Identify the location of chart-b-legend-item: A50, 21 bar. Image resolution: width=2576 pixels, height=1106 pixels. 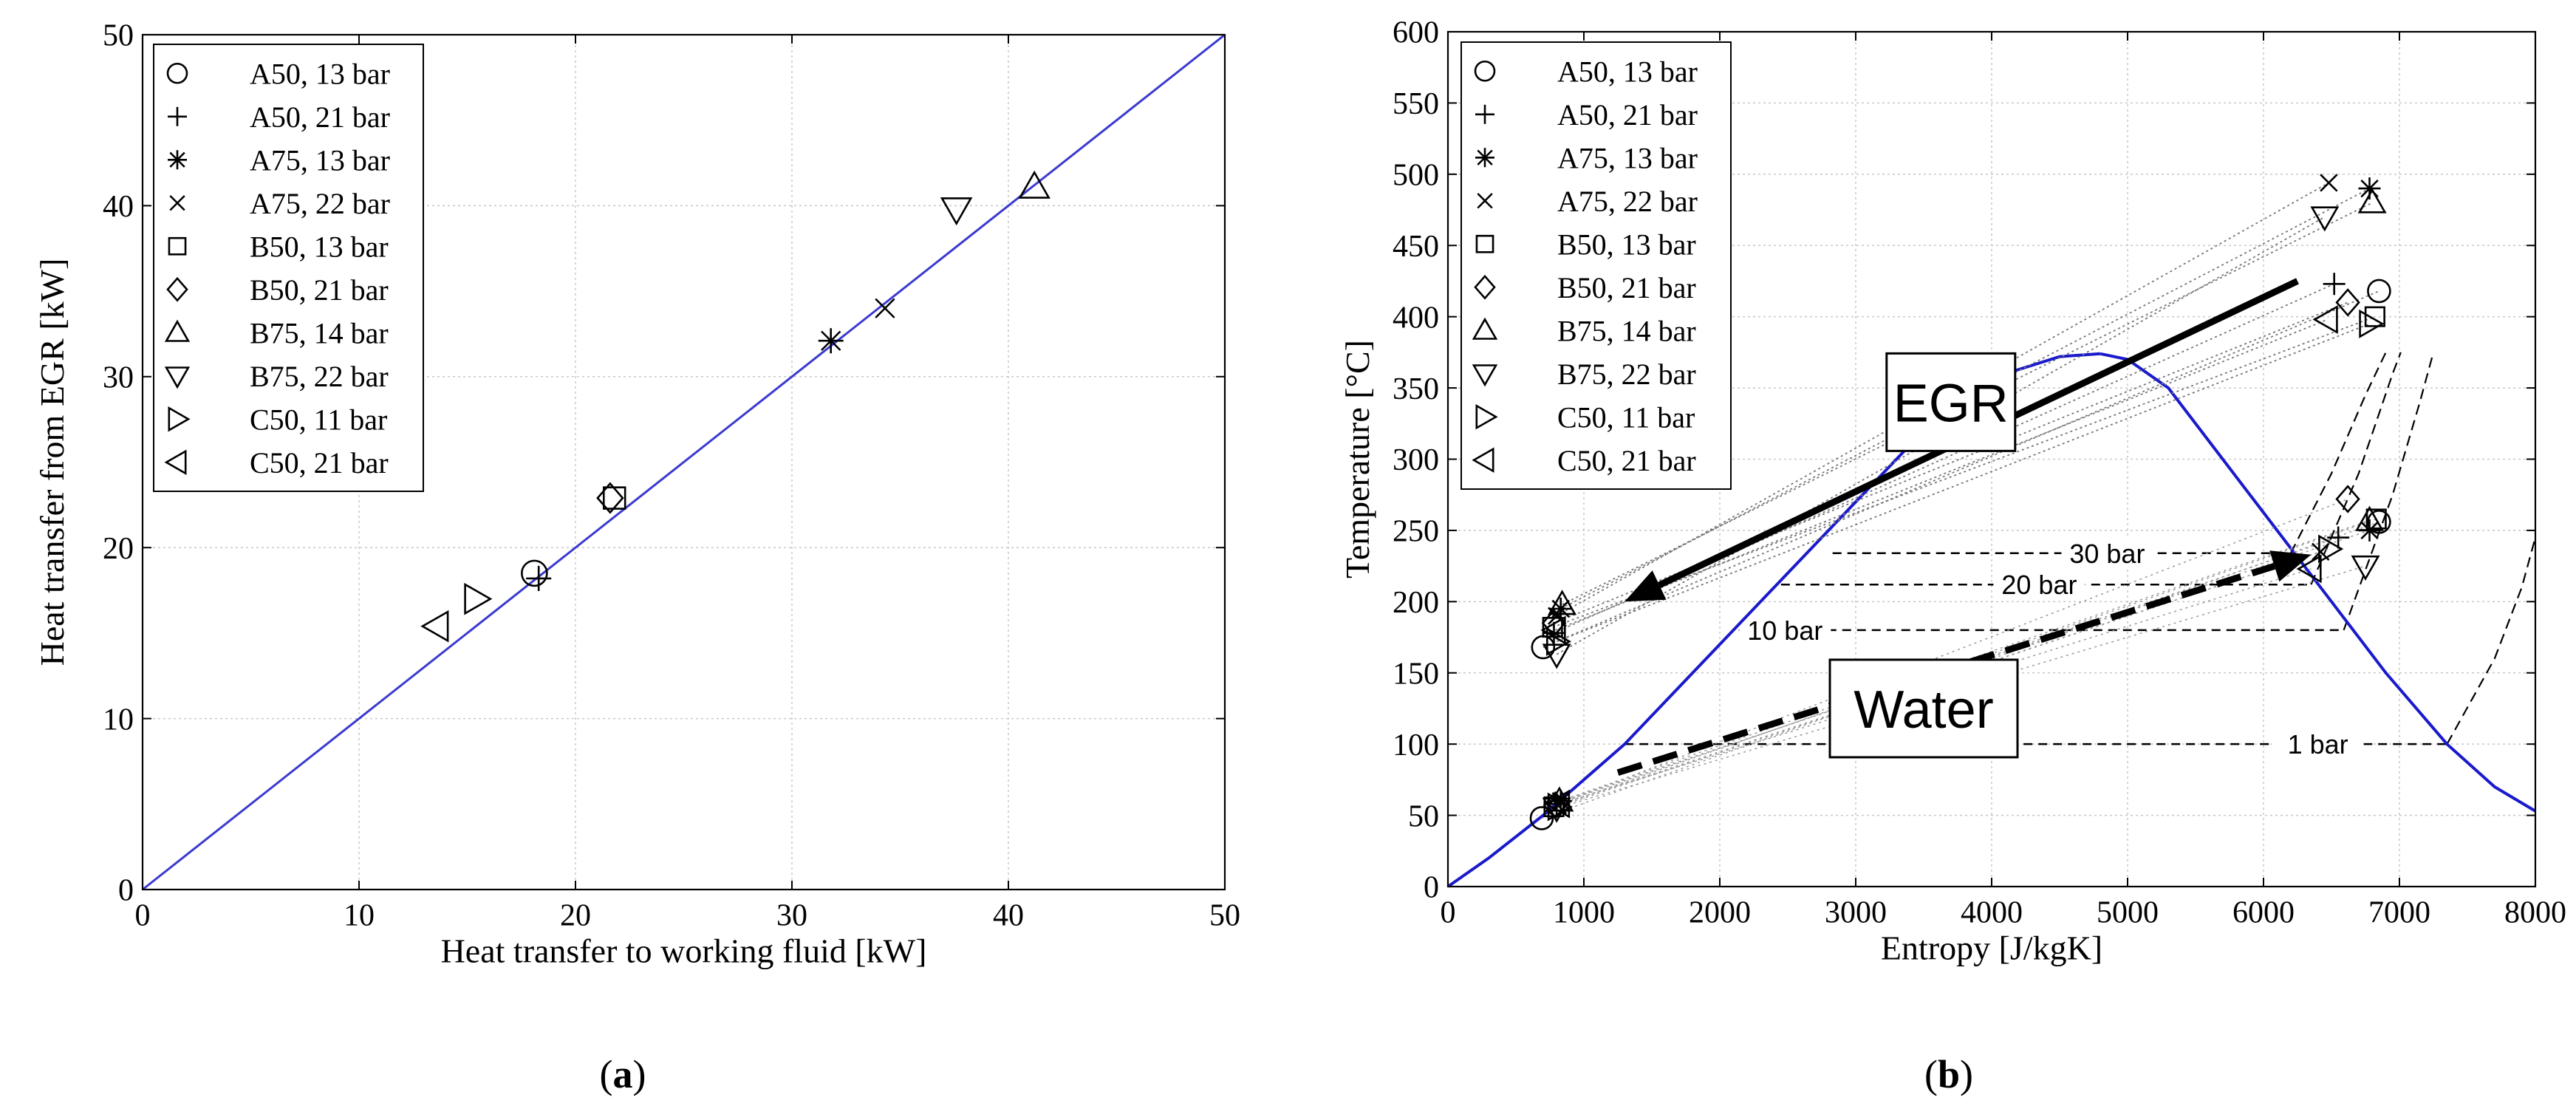
(1586, 115).